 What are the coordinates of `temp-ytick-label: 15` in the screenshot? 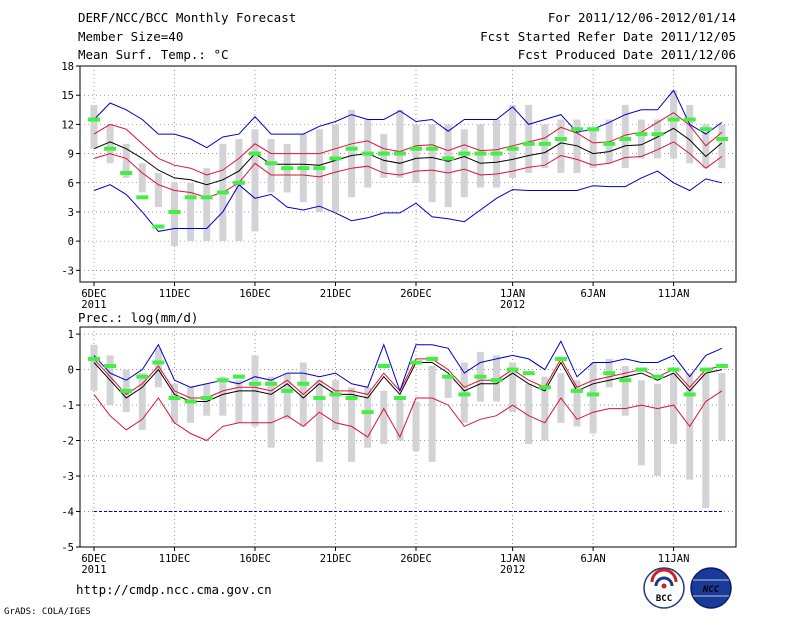 It's located at (67, 96).